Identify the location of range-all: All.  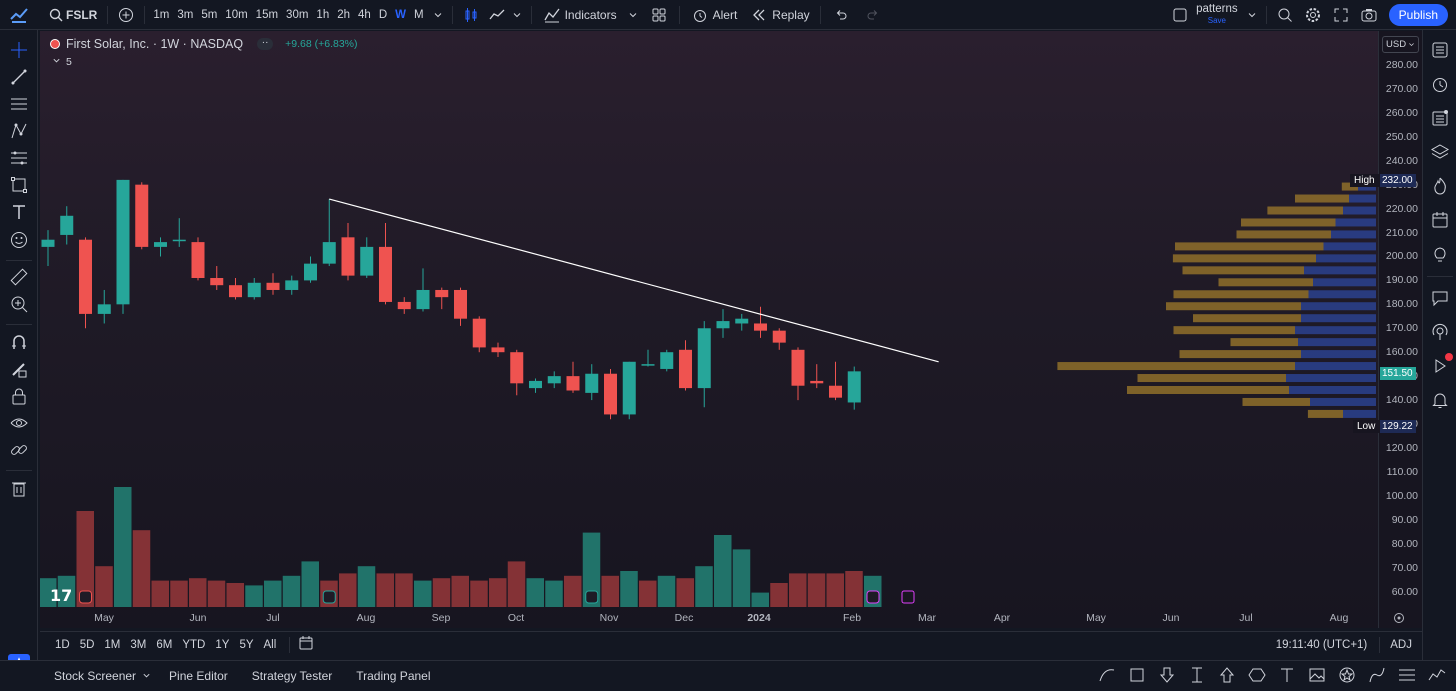
(270, 644).